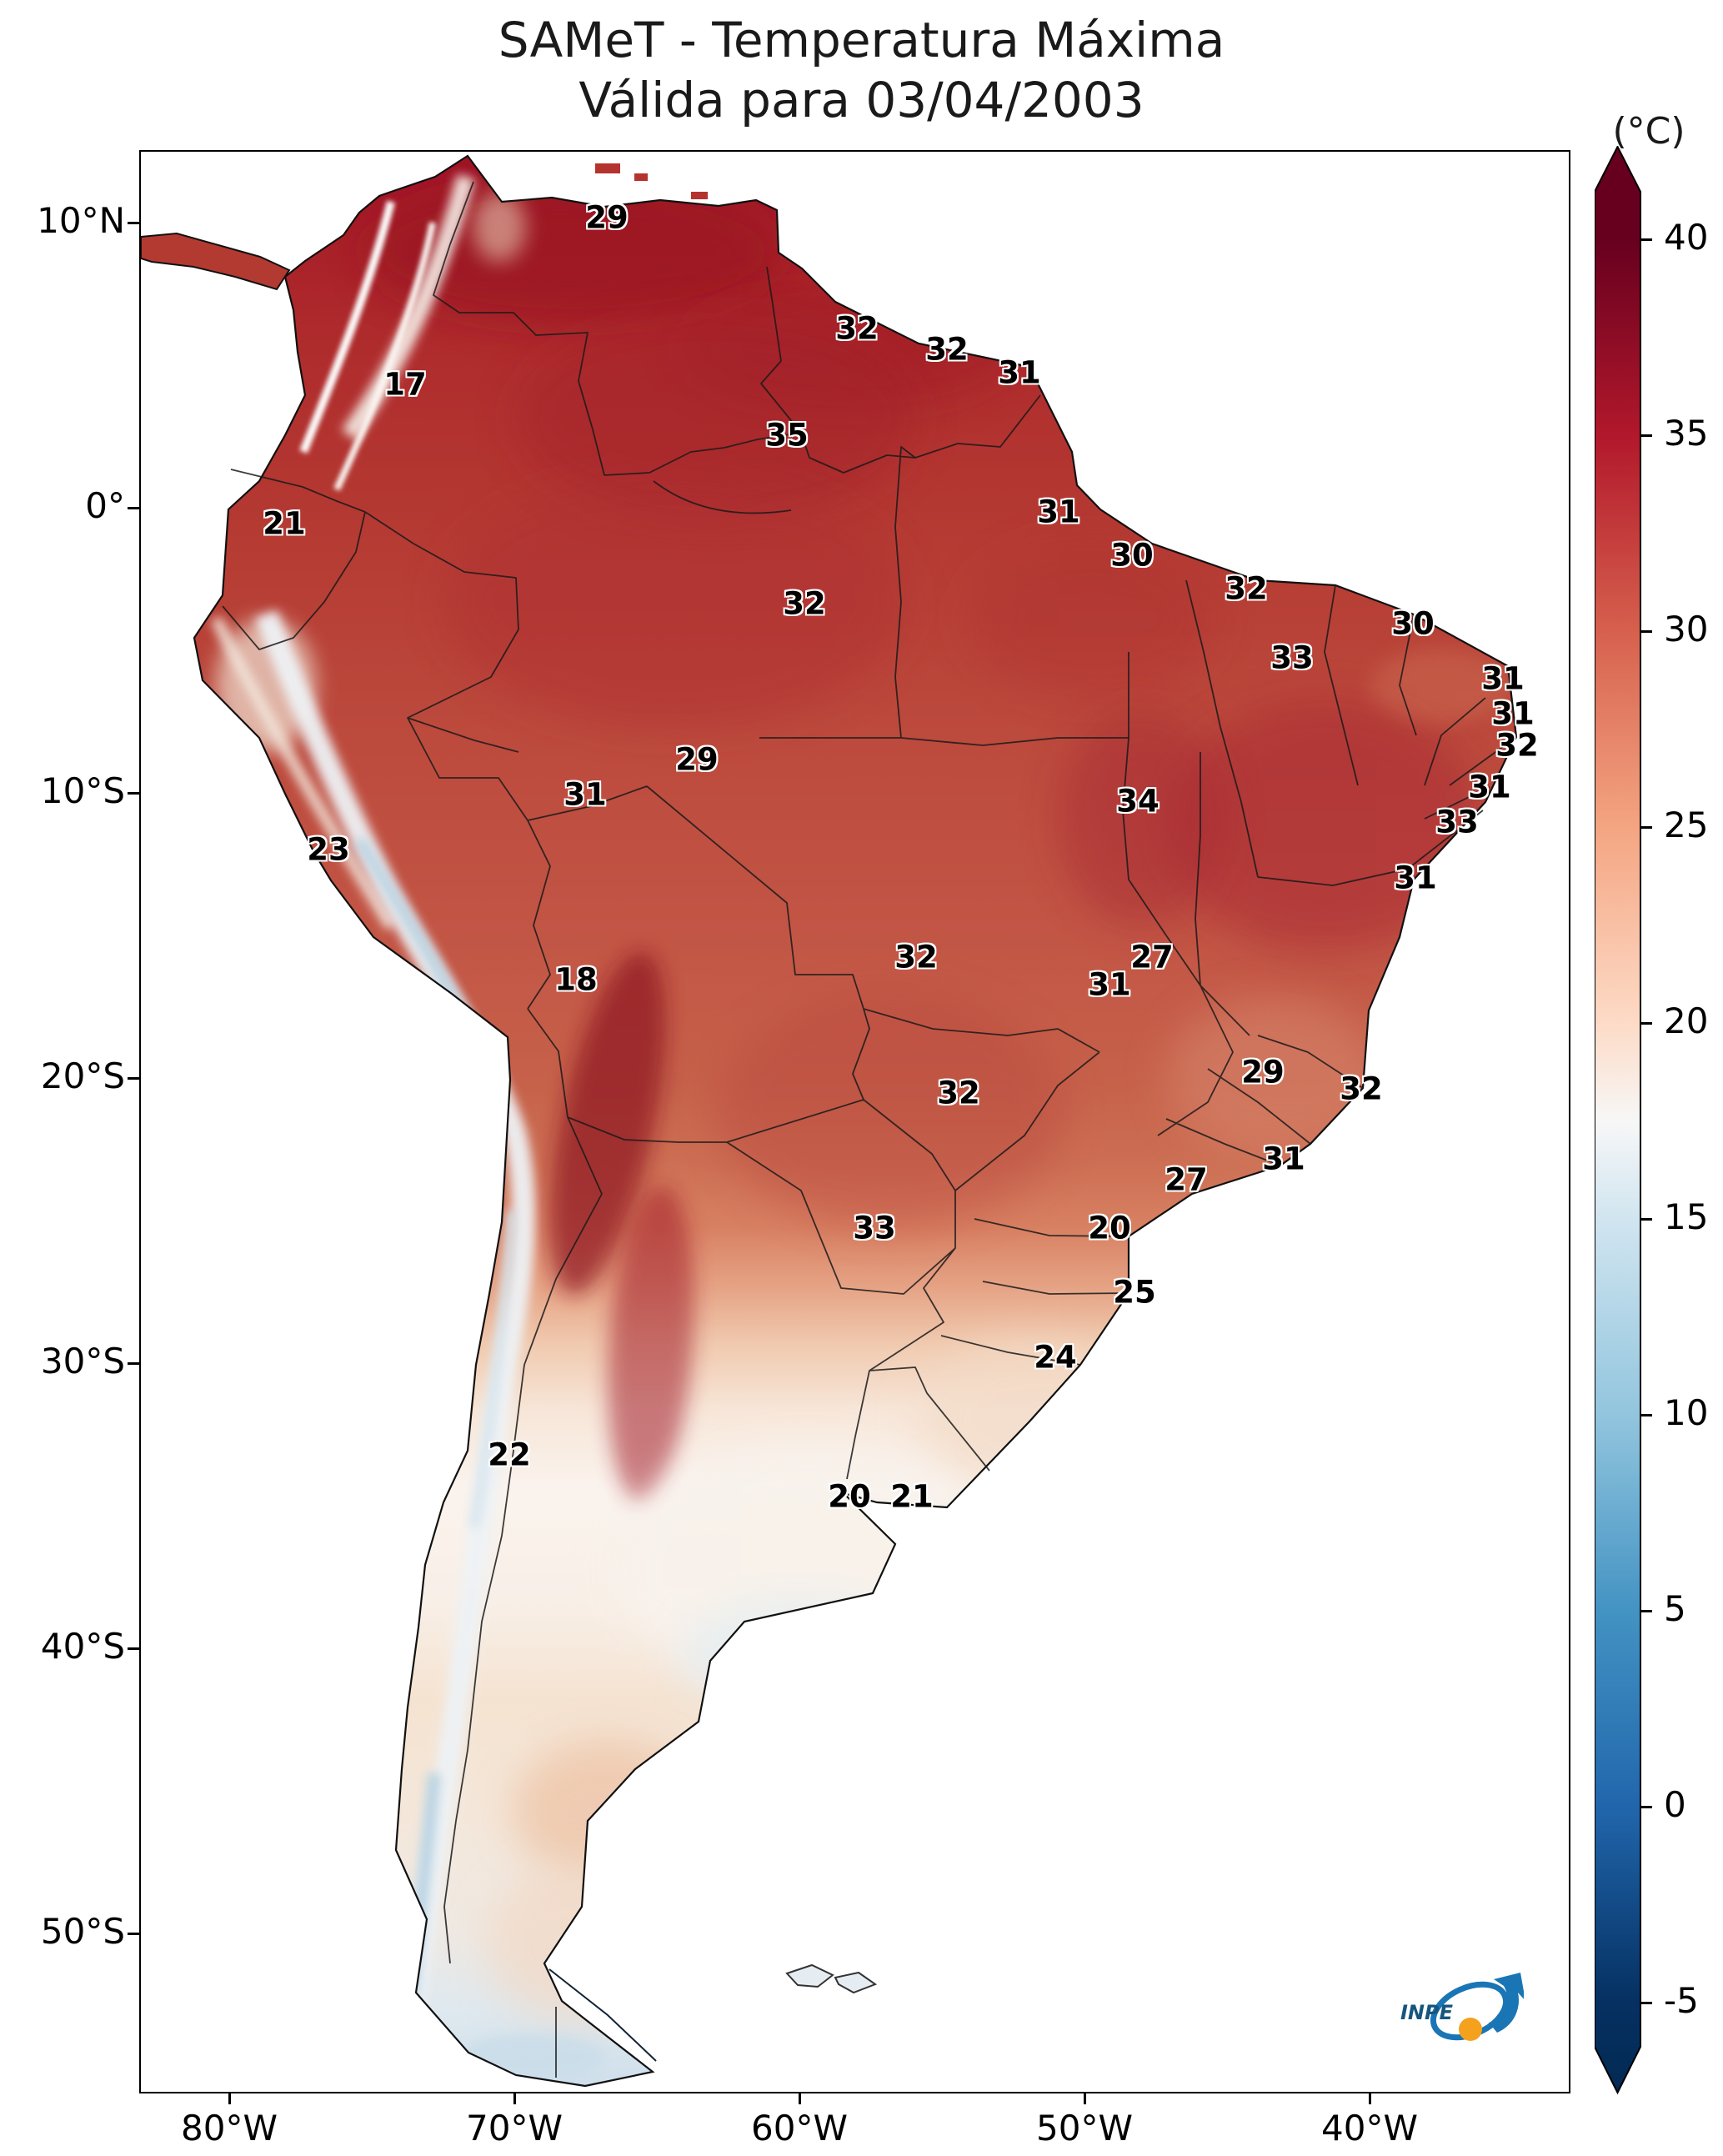 This screenshot has height=2156, width=1723. What do you see at coordinates (83, 1647) in the screenshot?
I see `lat-tick-label: 40°S` at bounding box center [83, 1647].